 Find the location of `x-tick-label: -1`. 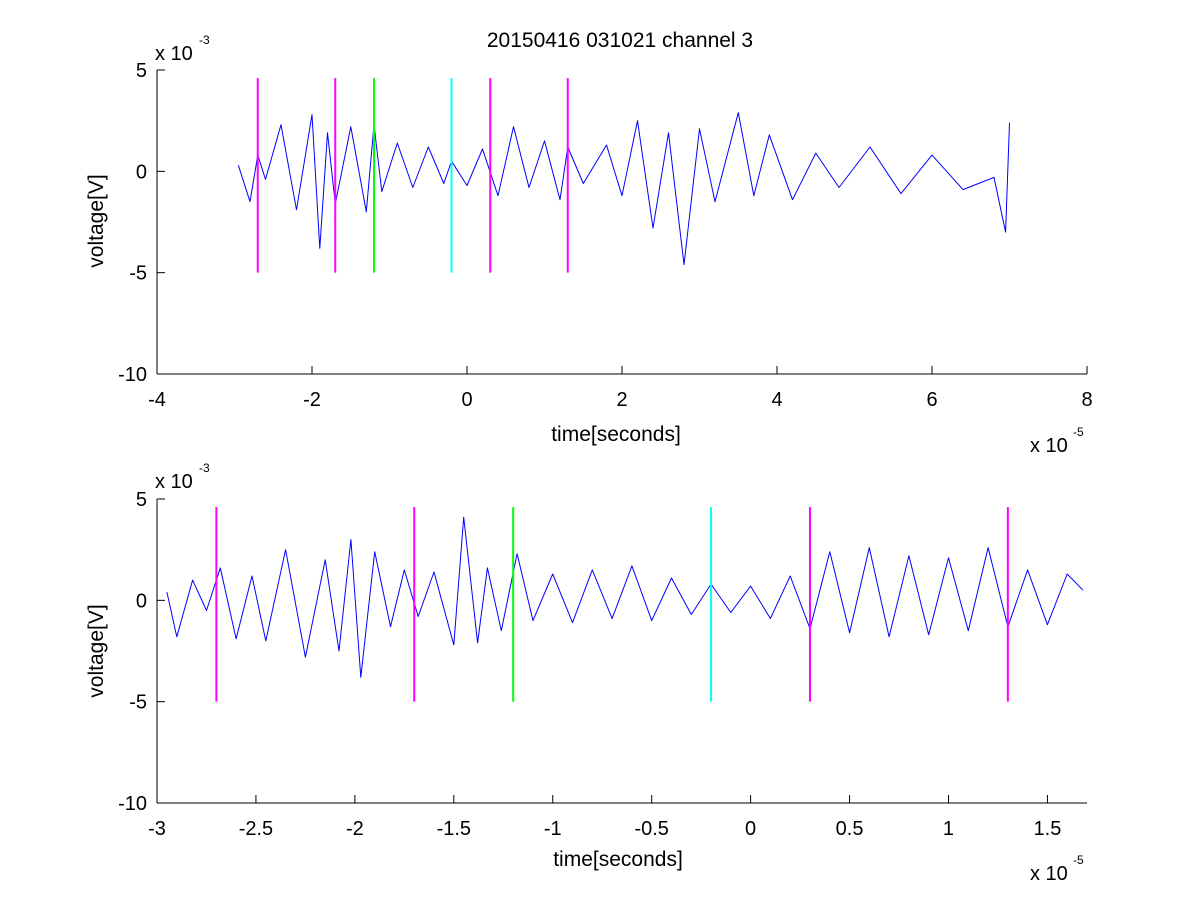

x-tick-label: -1 is located at coordinates (553, 829).